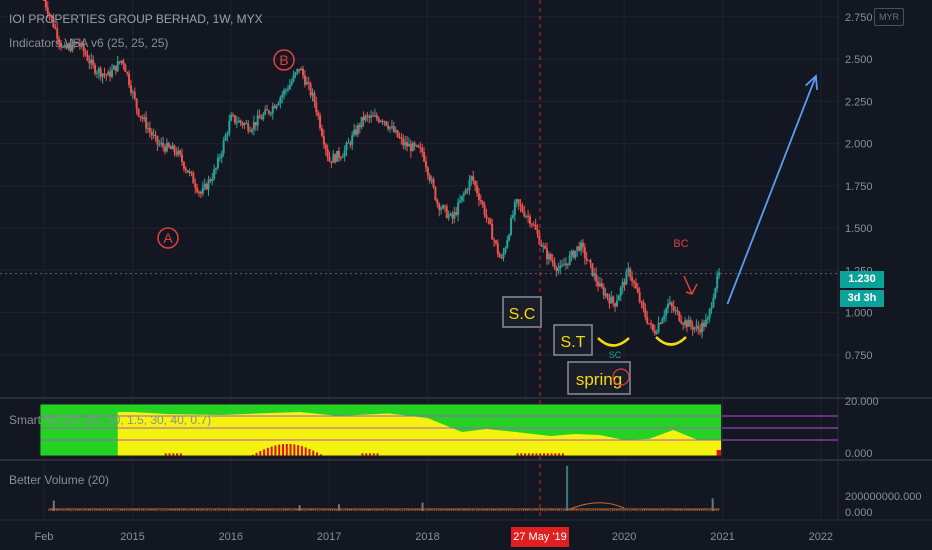  What do you see at coordinates (680, 244) in the screenshot?
I see `bc-label: BC` at bounding box center [680, 244].